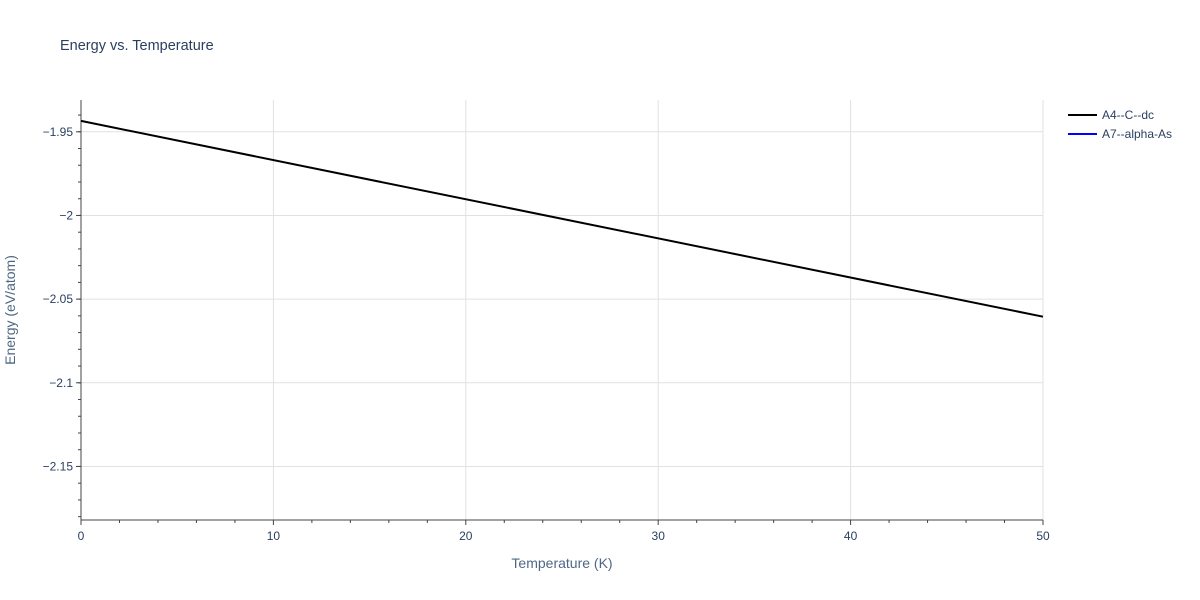  What do you see at coordinates (1137, 134) in the screenshot?
I see `legend-label: A7--alpha-As` at bounding box center [1137, 134].